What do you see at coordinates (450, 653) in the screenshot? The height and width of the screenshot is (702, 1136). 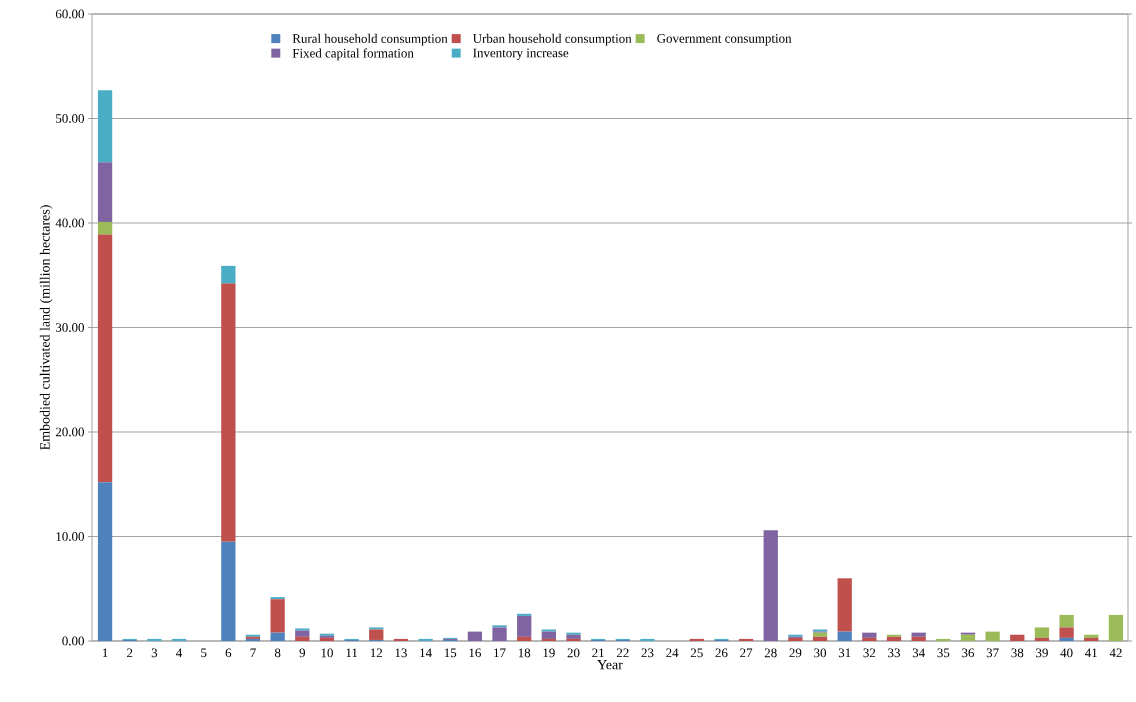 I see `x-tick-label: 15` at bounding box center [450, 653].